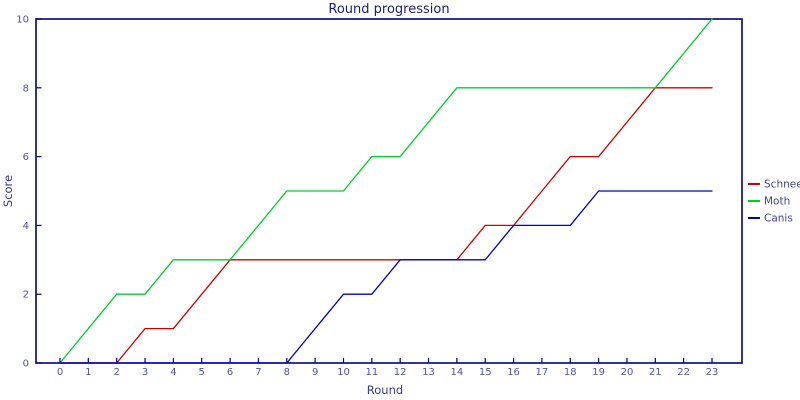  What do you see at coordinates (60, 372) in the screenshot?
I see `x-tick-label: 0` at bounding box center [60, 372].